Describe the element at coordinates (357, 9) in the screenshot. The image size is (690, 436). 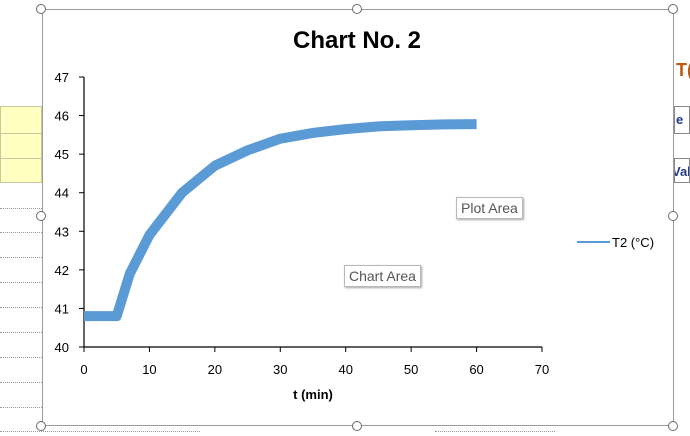
I see `resize-handle-top` at that location.